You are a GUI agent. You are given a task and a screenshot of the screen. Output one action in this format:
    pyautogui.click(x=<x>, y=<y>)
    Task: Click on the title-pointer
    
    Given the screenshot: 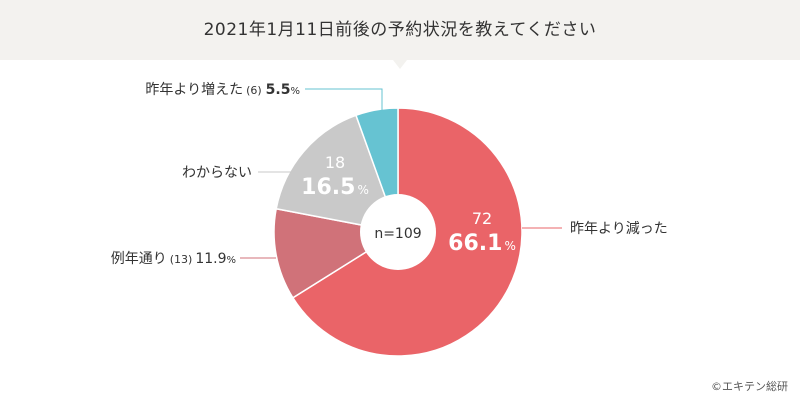 What is the action you would take?
    pyautogui.click(x=400, y=64)
    